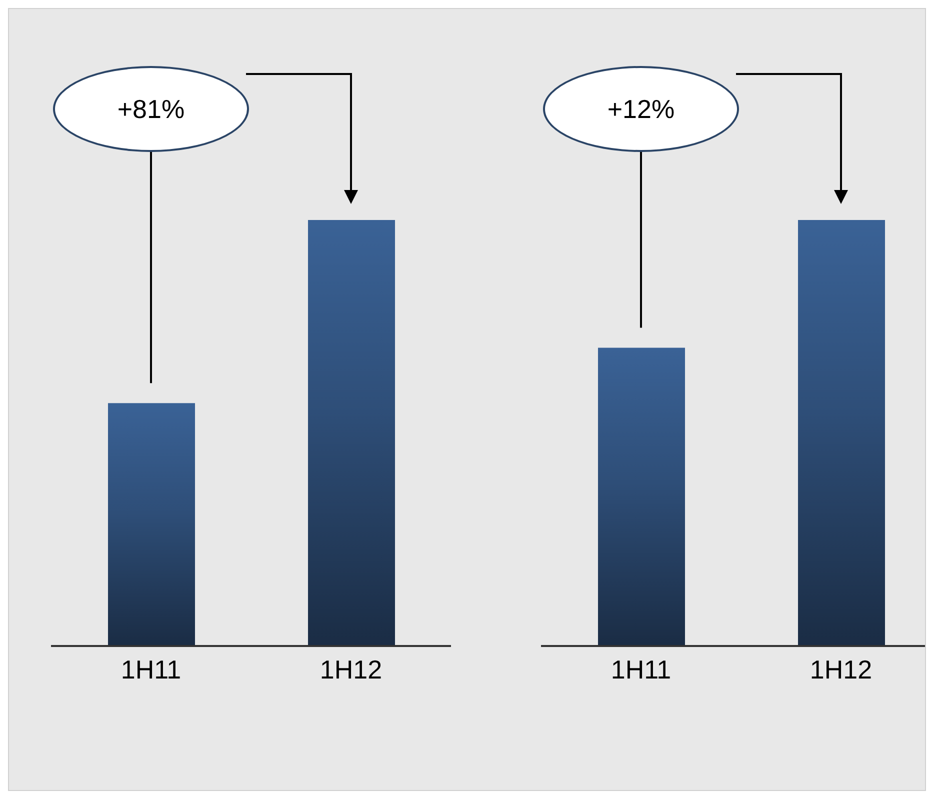 The height and width of the screenshot is (799, 934). What do you see at coordinates (641, 109) in the screenshot?
I see `callout-ellipse: +12%` at bounding box center [641, 109].